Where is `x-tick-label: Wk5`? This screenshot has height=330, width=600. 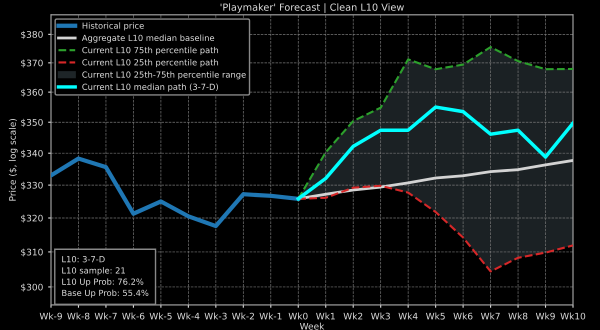
x-tick-label: Wk5 is located at coordinates (435, 316).